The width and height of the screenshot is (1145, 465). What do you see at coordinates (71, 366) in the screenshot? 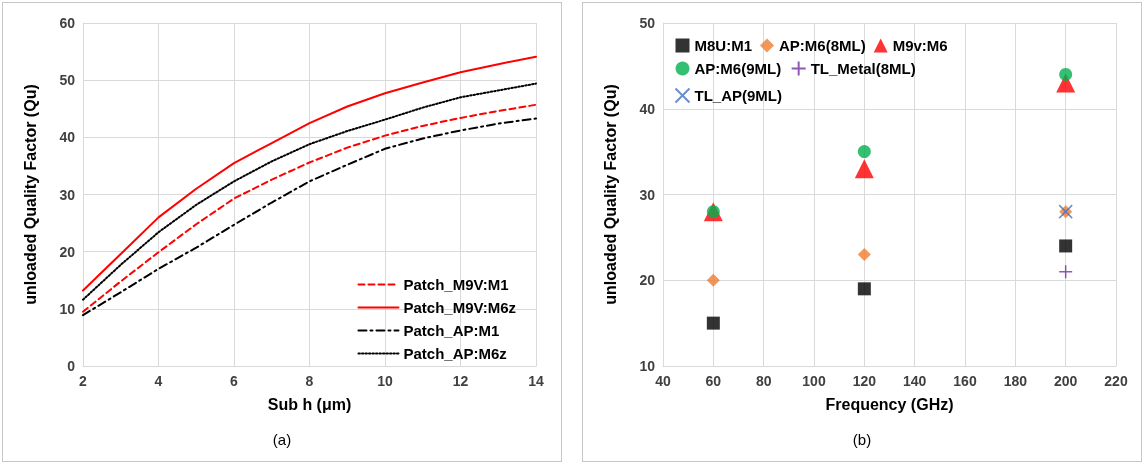
I see `y-tick-label: 0` at bounding box center [71, 366].